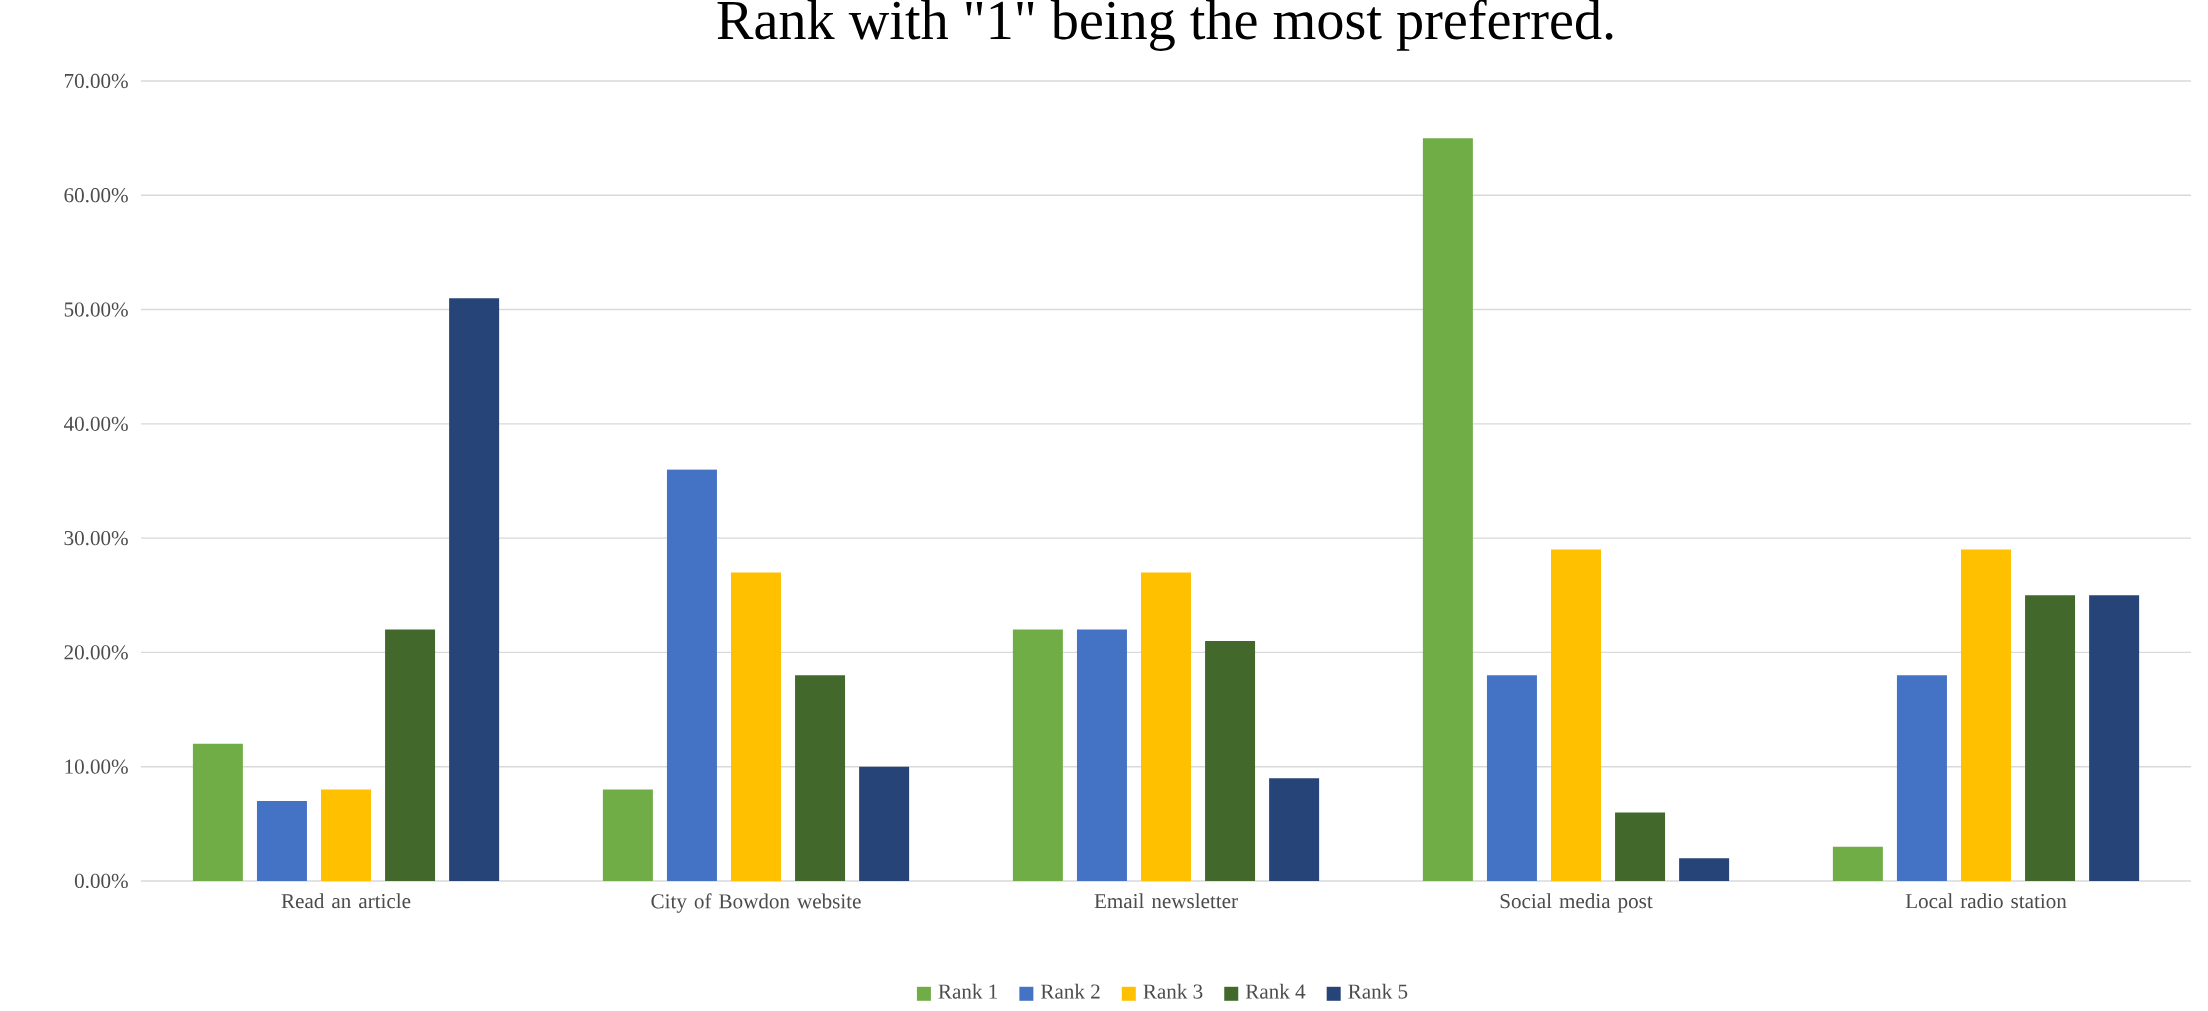  I want to click on y-tick-label: 70.00%, so click(96, 81).